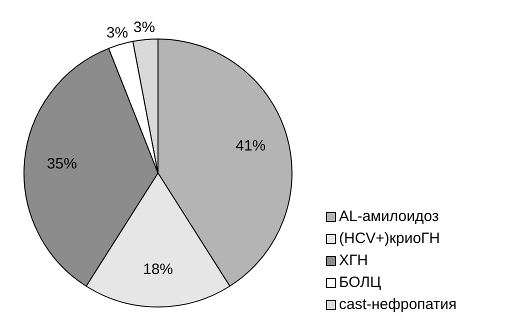  What do you see at coordinates (251, 146) in the screenshot?
I see `data-label: 41%` at bounding box center [251, 146].